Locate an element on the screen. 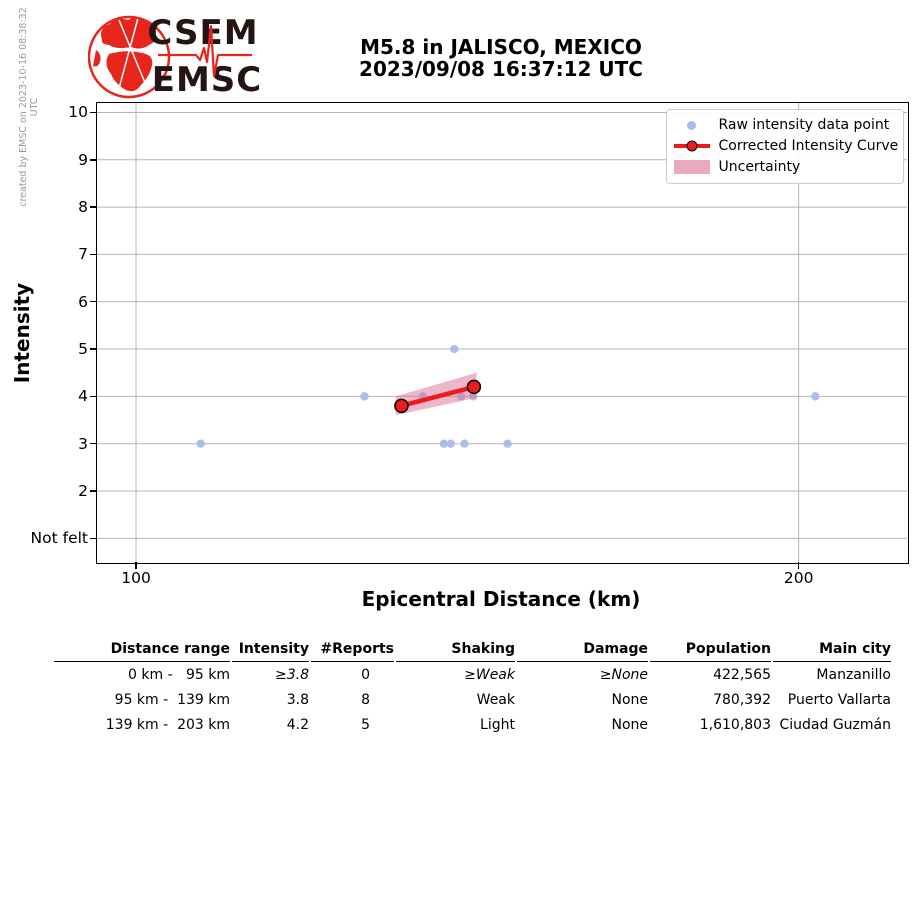 The image size is (915, 905). uncertainty-swatch is located at coordinates (691, 167).